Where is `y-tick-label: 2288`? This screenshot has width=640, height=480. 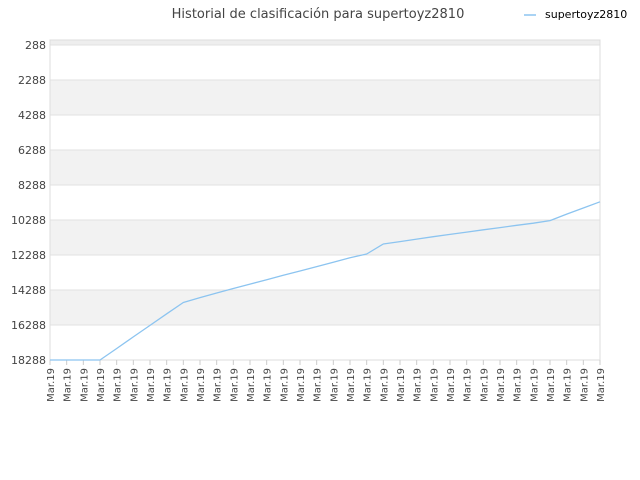
y-tick-label: 2288 is located at coordinates (32, 80).